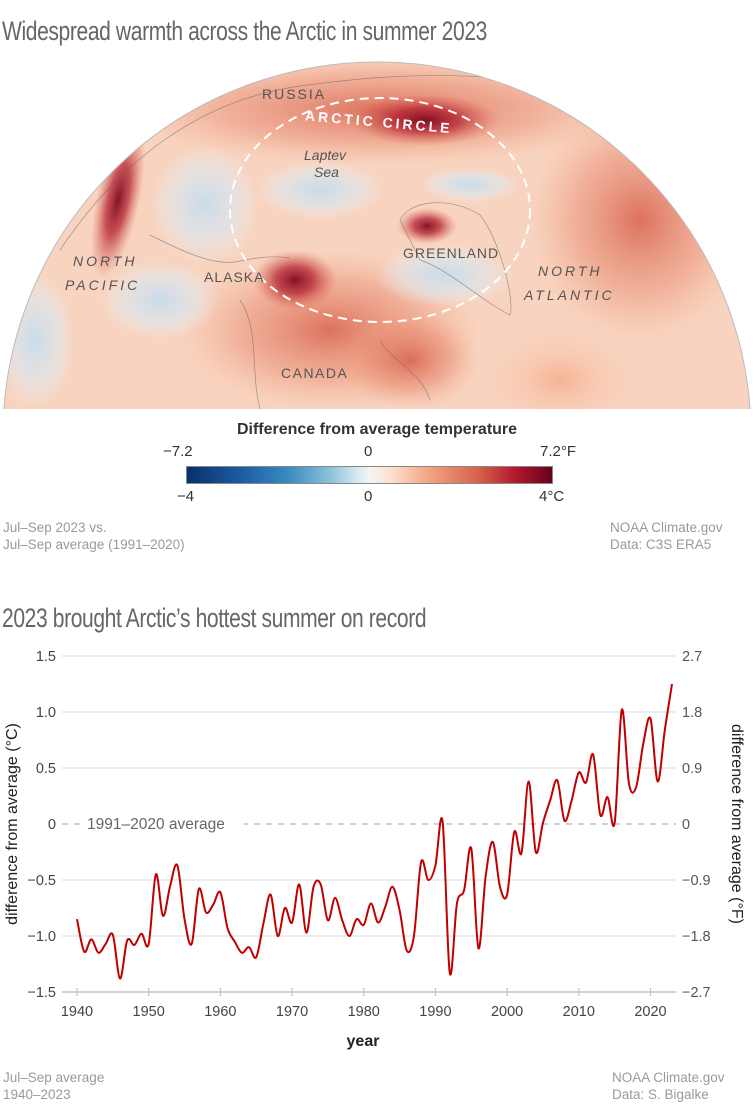  Describe the element at coordinates (570, 271) in the screenshot. I see `label-north-atlantic-1: NORTH` at that location.